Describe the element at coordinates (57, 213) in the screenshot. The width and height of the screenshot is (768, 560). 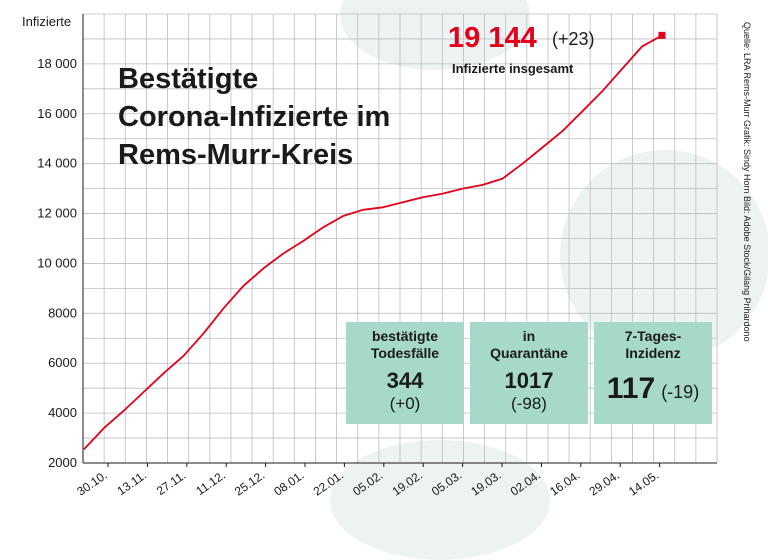
I see `y-tick-label: 12 000` at that location.